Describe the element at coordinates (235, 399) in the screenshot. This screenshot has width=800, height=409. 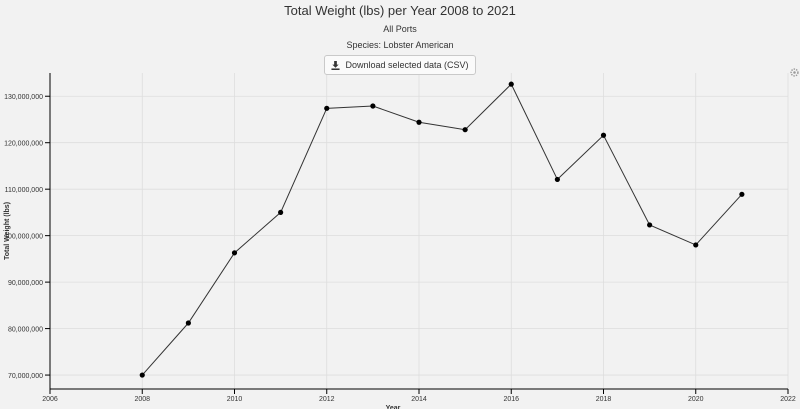
I see `x-tick-label: 2010` at that location.